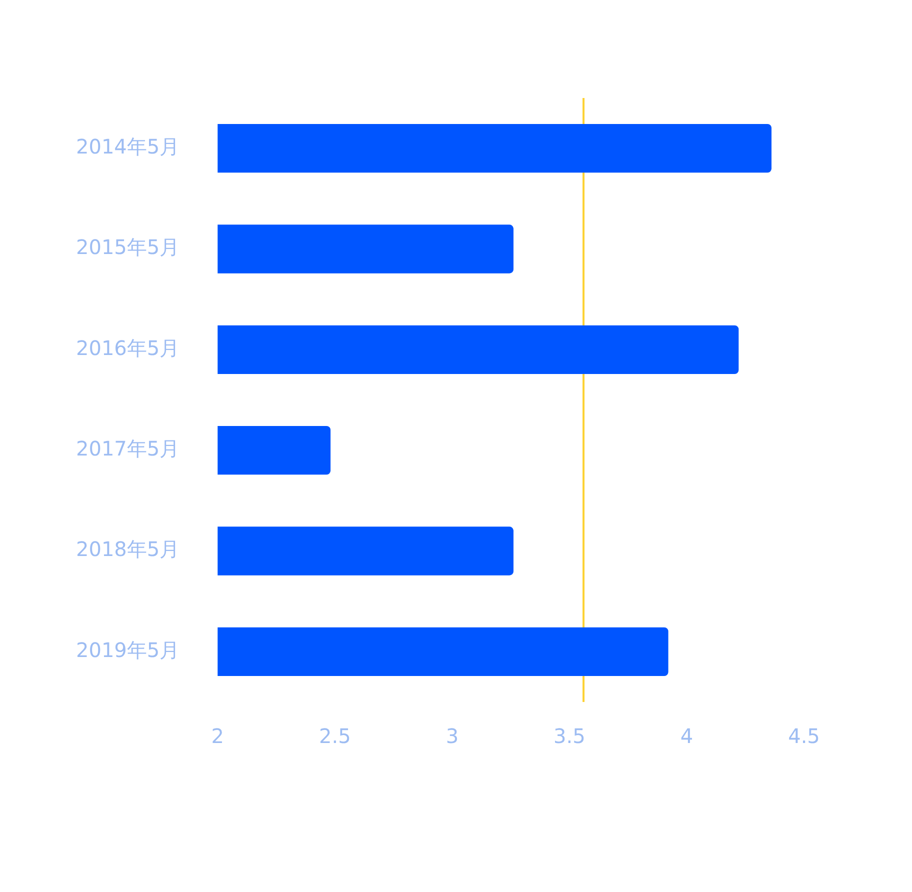  I want to click on x-tick-label: 4.5, so click(804, 736).